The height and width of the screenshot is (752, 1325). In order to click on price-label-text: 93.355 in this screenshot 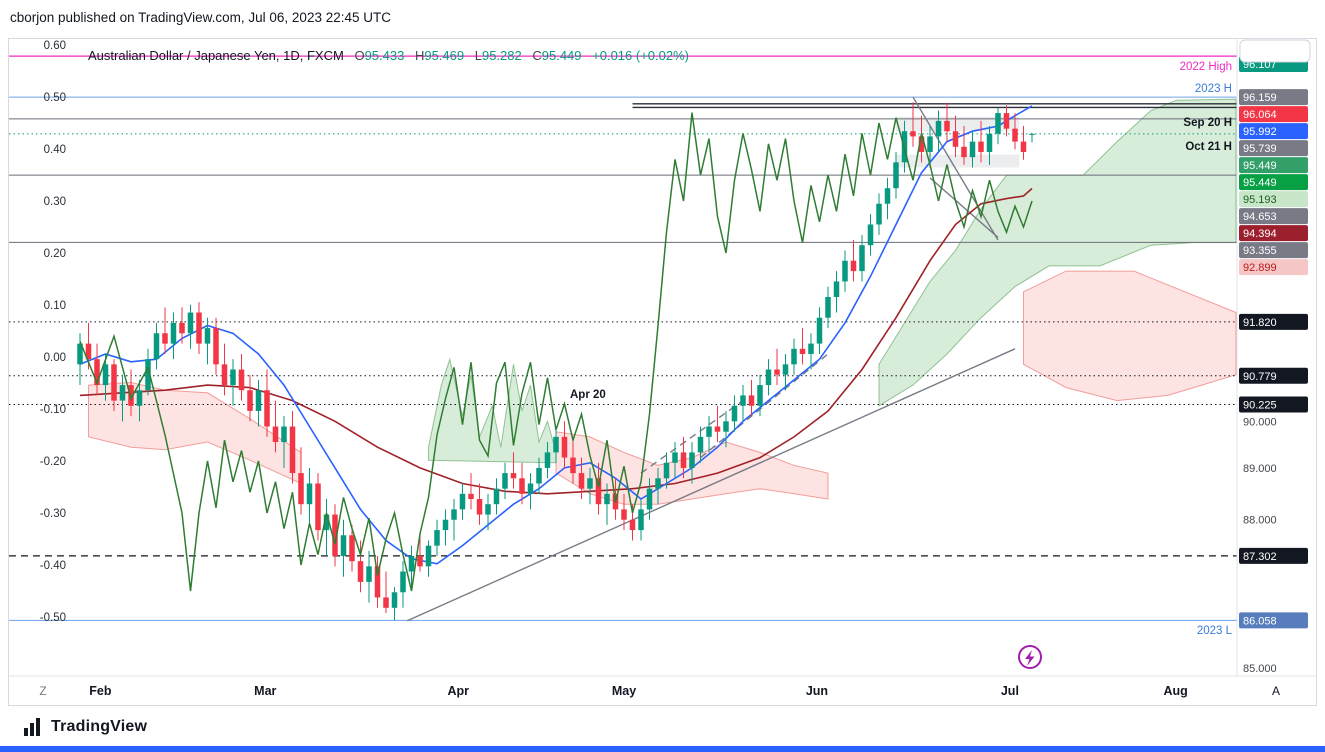, I will do `click(1260, 251)`.